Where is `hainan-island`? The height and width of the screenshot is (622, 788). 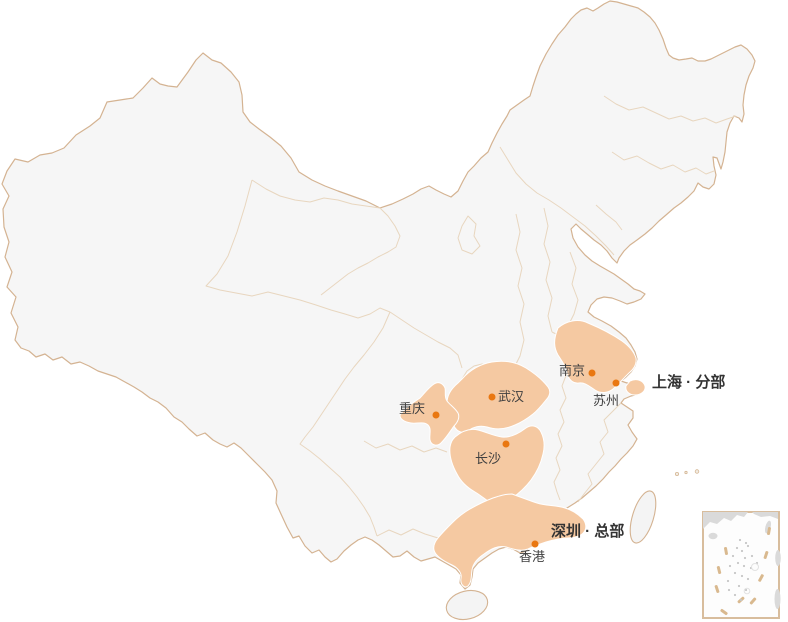
hainan-island is located at coordinates (467, 605).